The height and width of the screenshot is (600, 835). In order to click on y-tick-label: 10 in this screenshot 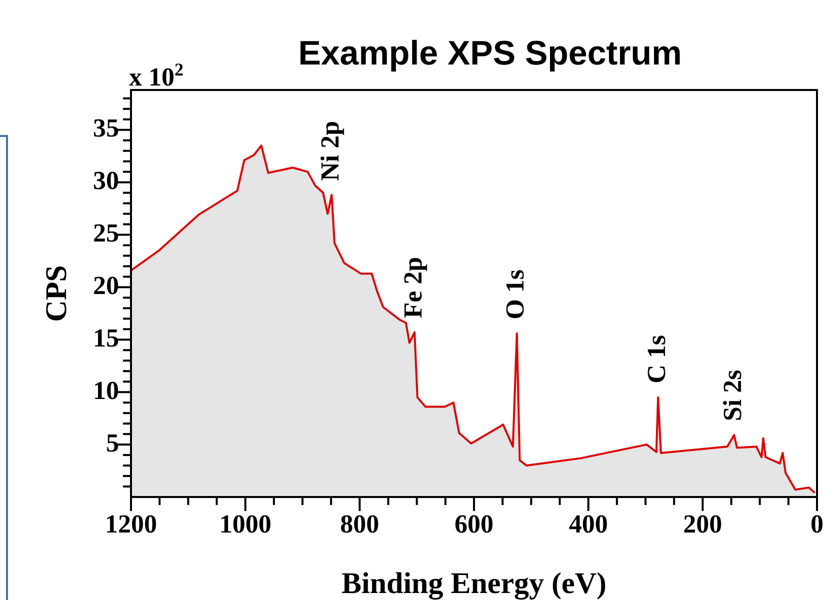, I will do `click(106, 390)`.